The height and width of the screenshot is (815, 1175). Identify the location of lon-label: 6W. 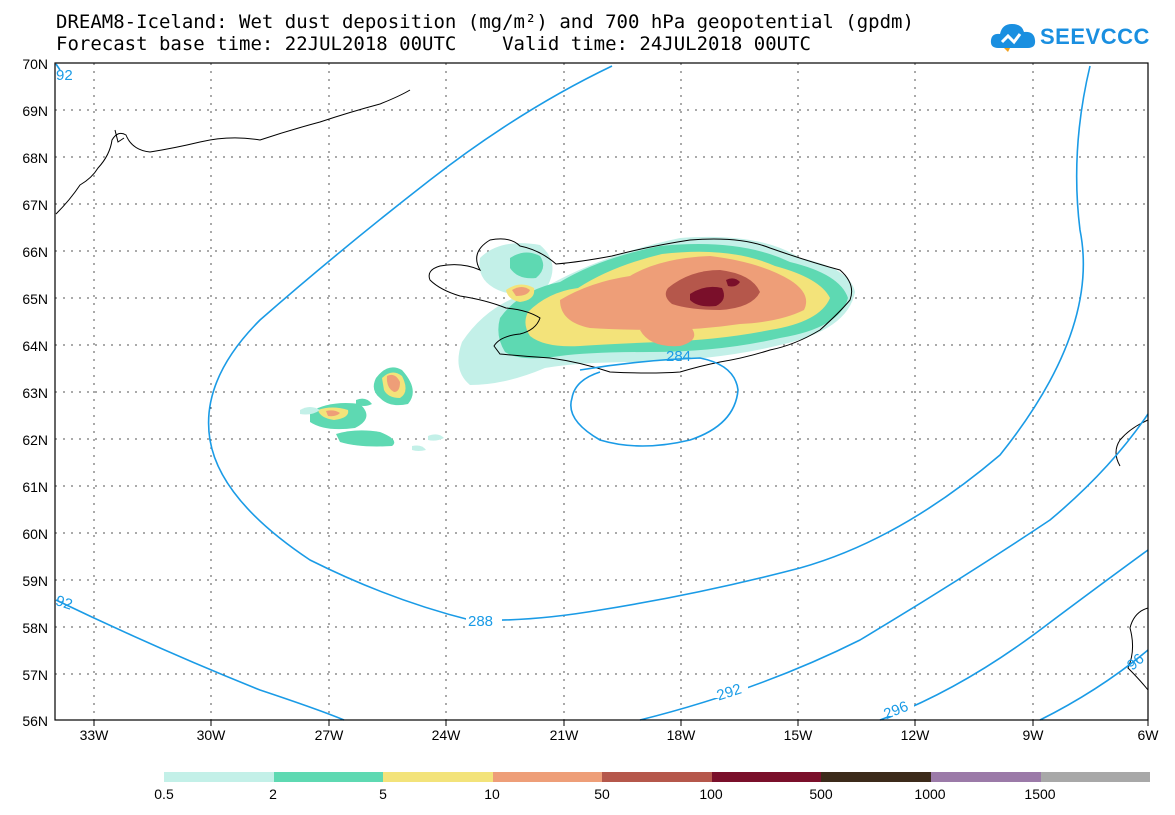
(1148, 735).